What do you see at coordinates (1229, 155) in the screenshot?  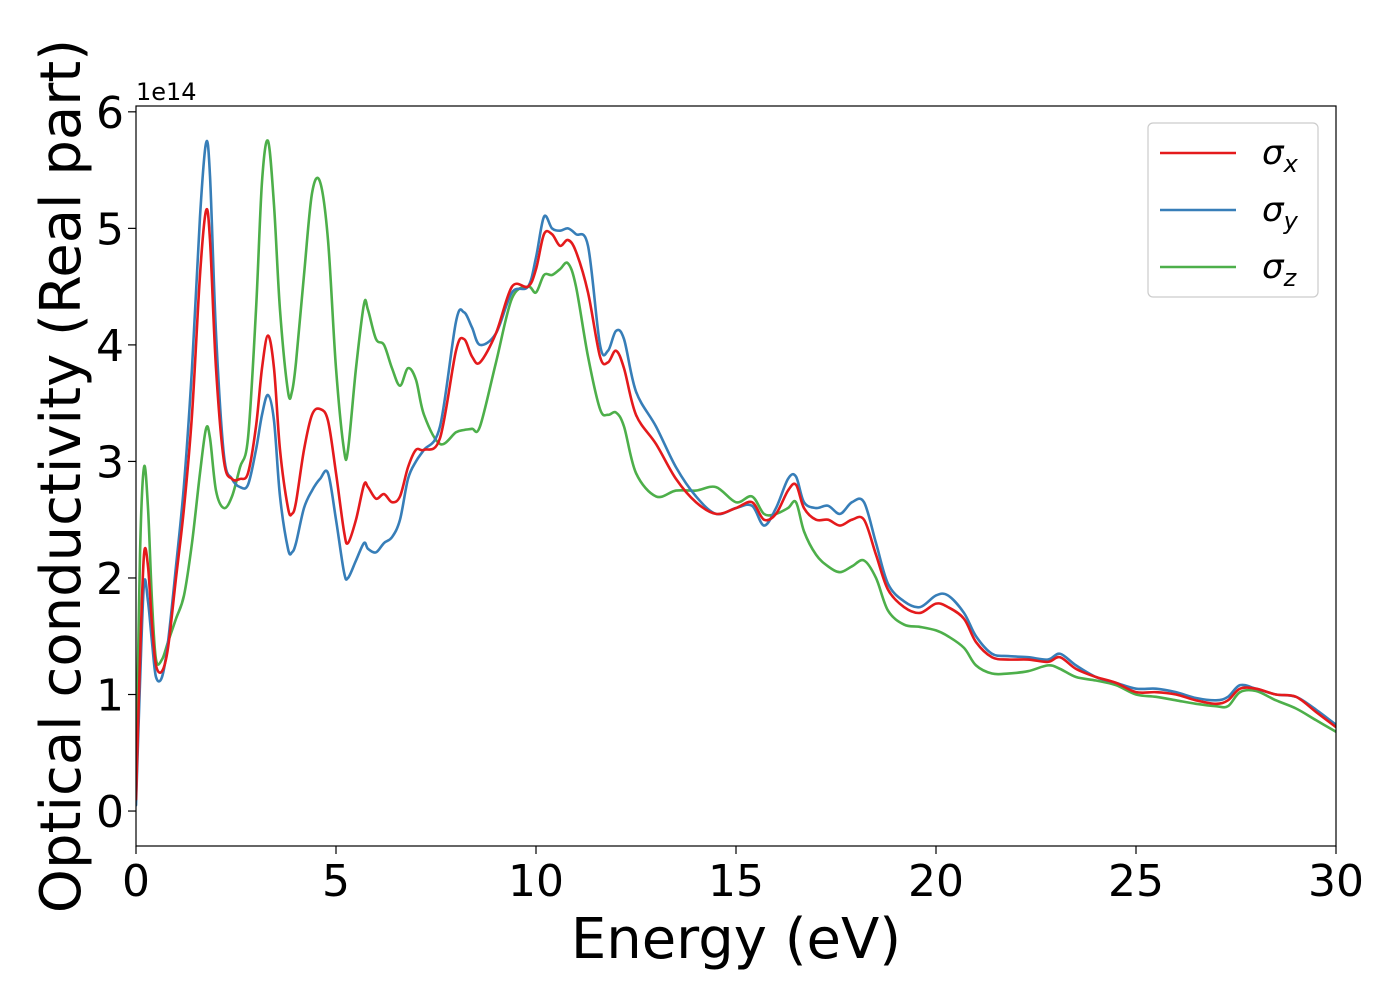 I see `legend-item-x: σx` at bounding box center [1229, 155].